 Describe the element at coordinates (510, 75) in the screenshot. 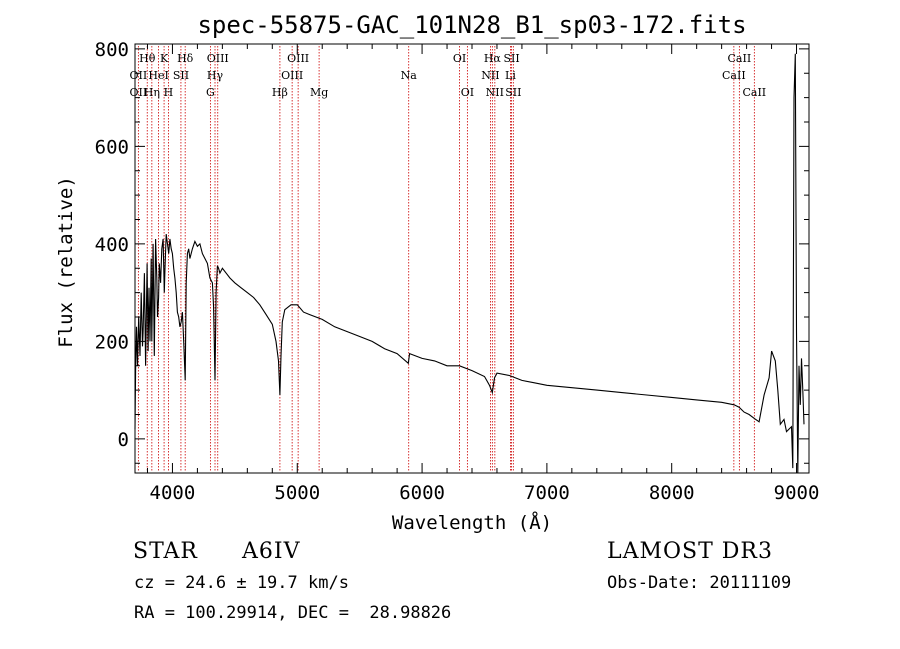

I see `line-label: Li` at that location.